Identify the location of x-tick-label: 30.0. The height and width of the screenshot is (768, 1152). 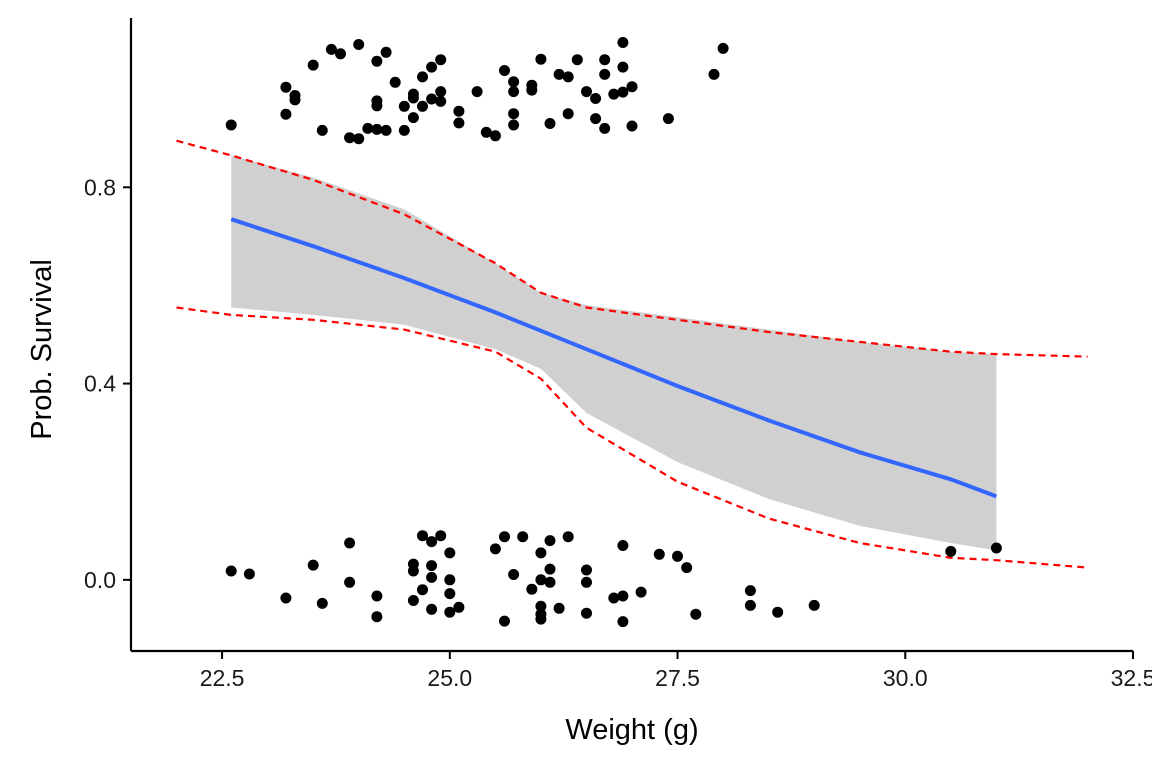
(905, 678).